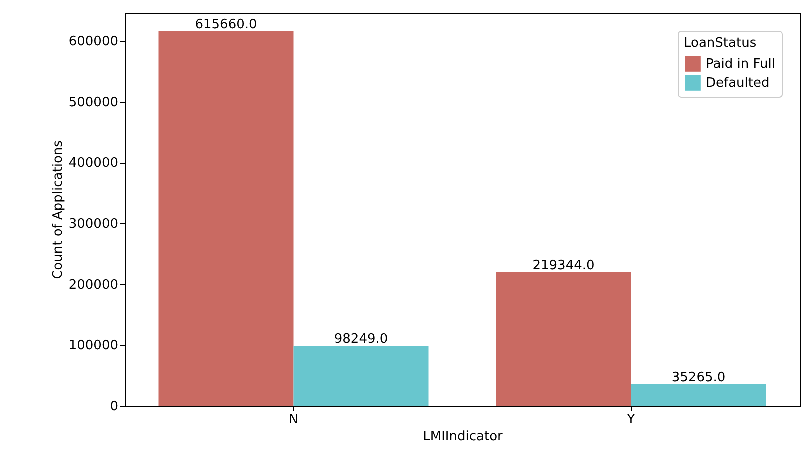  What do you see at coordinates (463, 437) in the screenshot?
I see `x-axis-title: LMIIndicator` at bounding box center [463, 437].